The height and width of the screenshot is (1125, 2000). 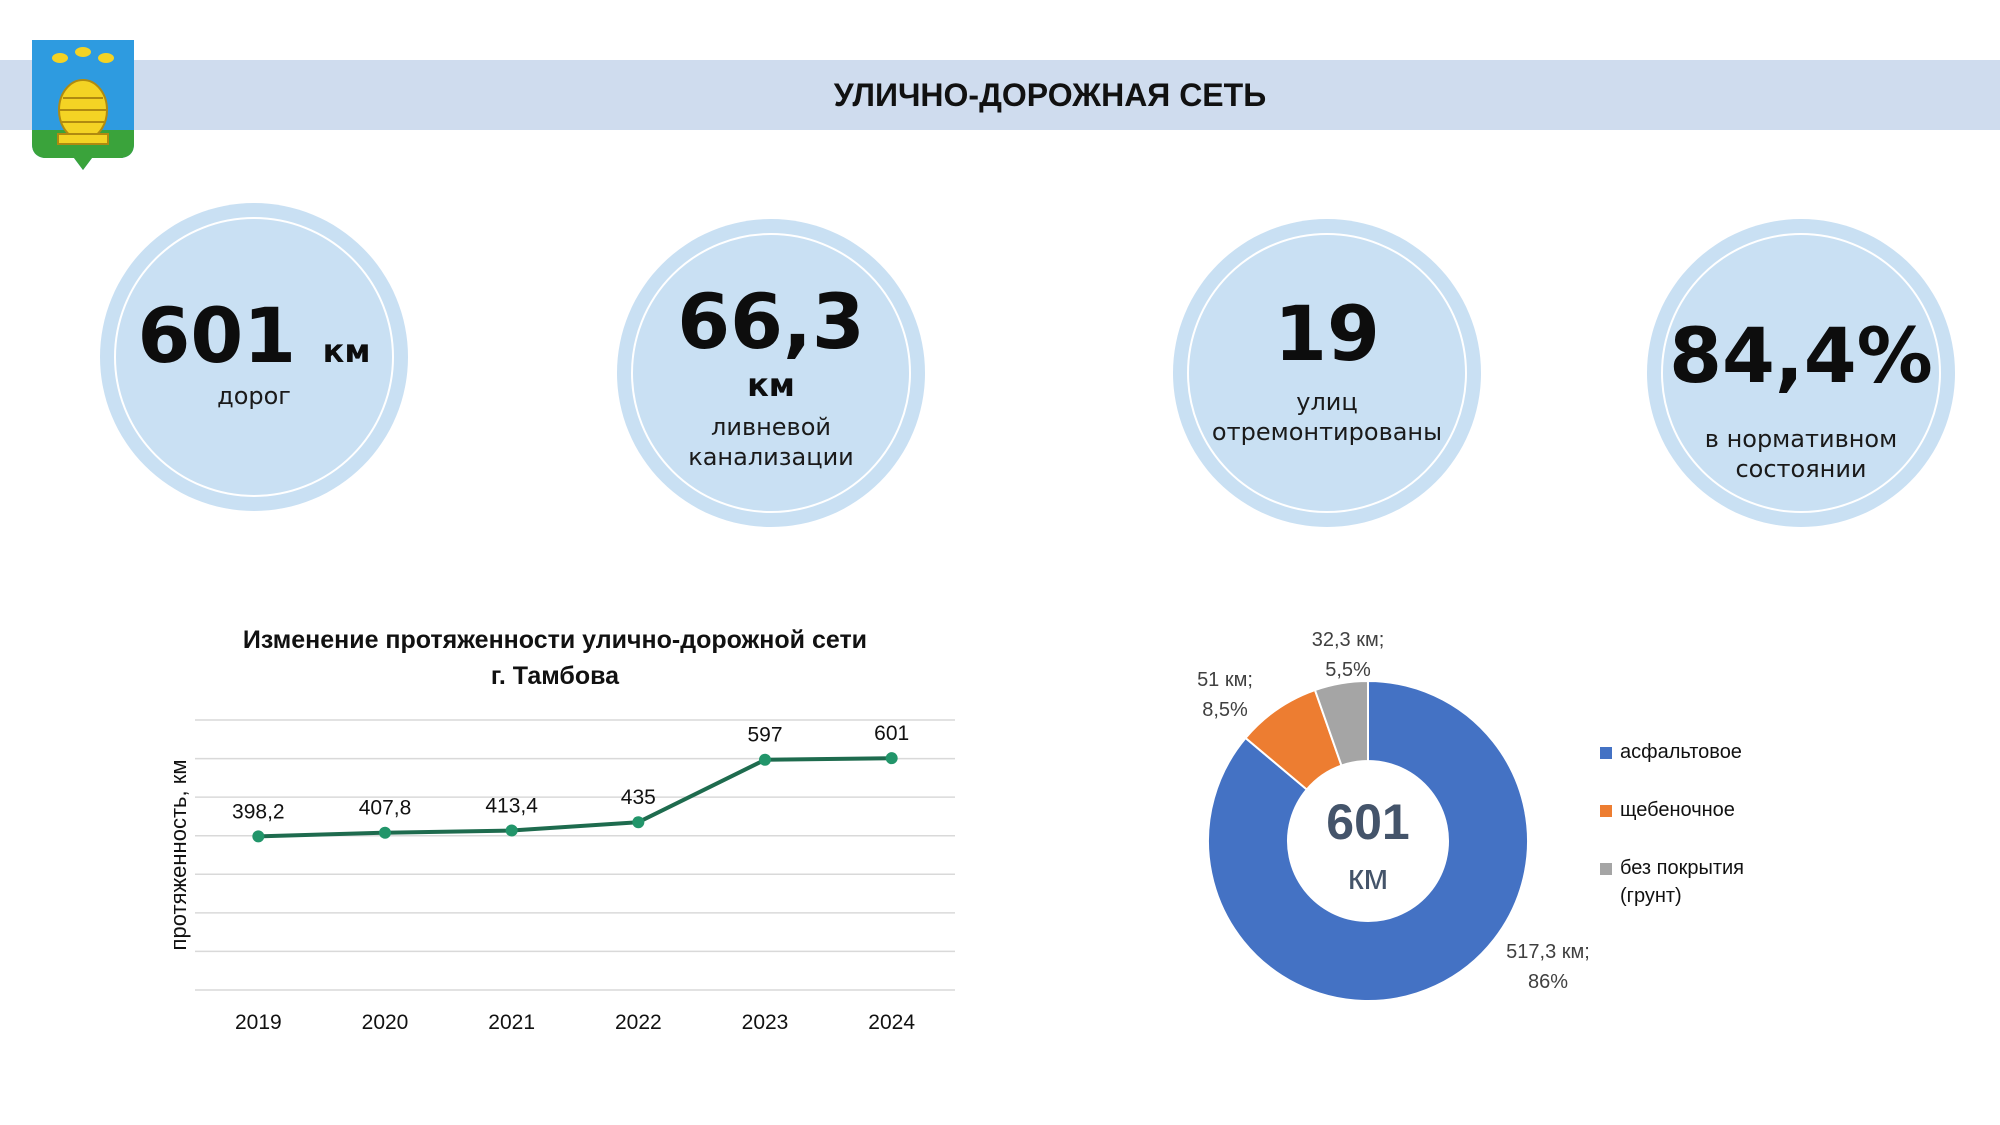 What do you see at coordinates (1327, 333) in the screenshot?
I see `kpi-number: 19` at bounding box center [1327, 333].